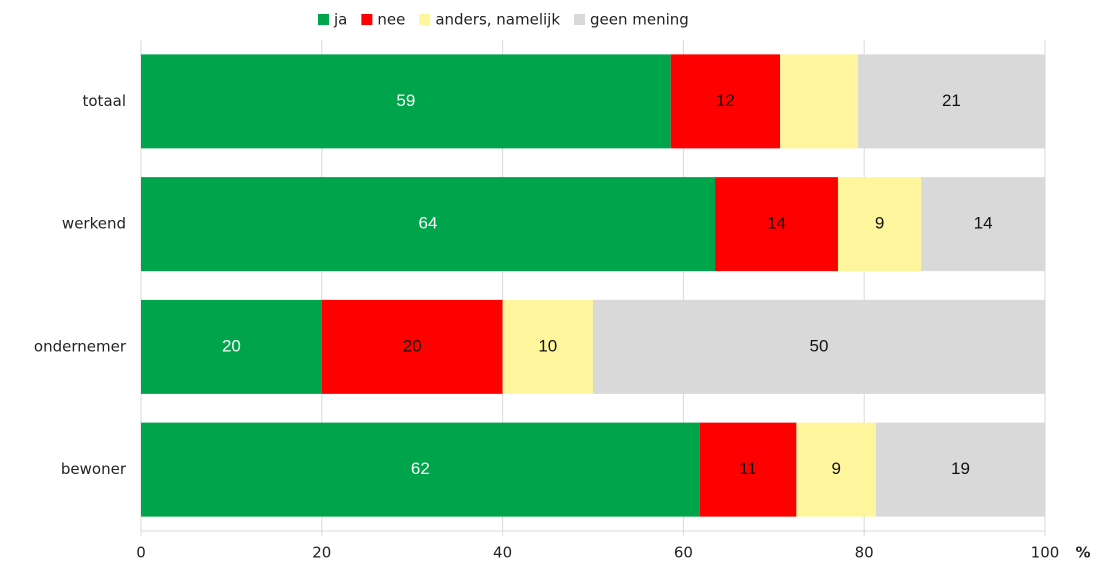  I want to click on legend-label: geen mening, so click(639, 20).